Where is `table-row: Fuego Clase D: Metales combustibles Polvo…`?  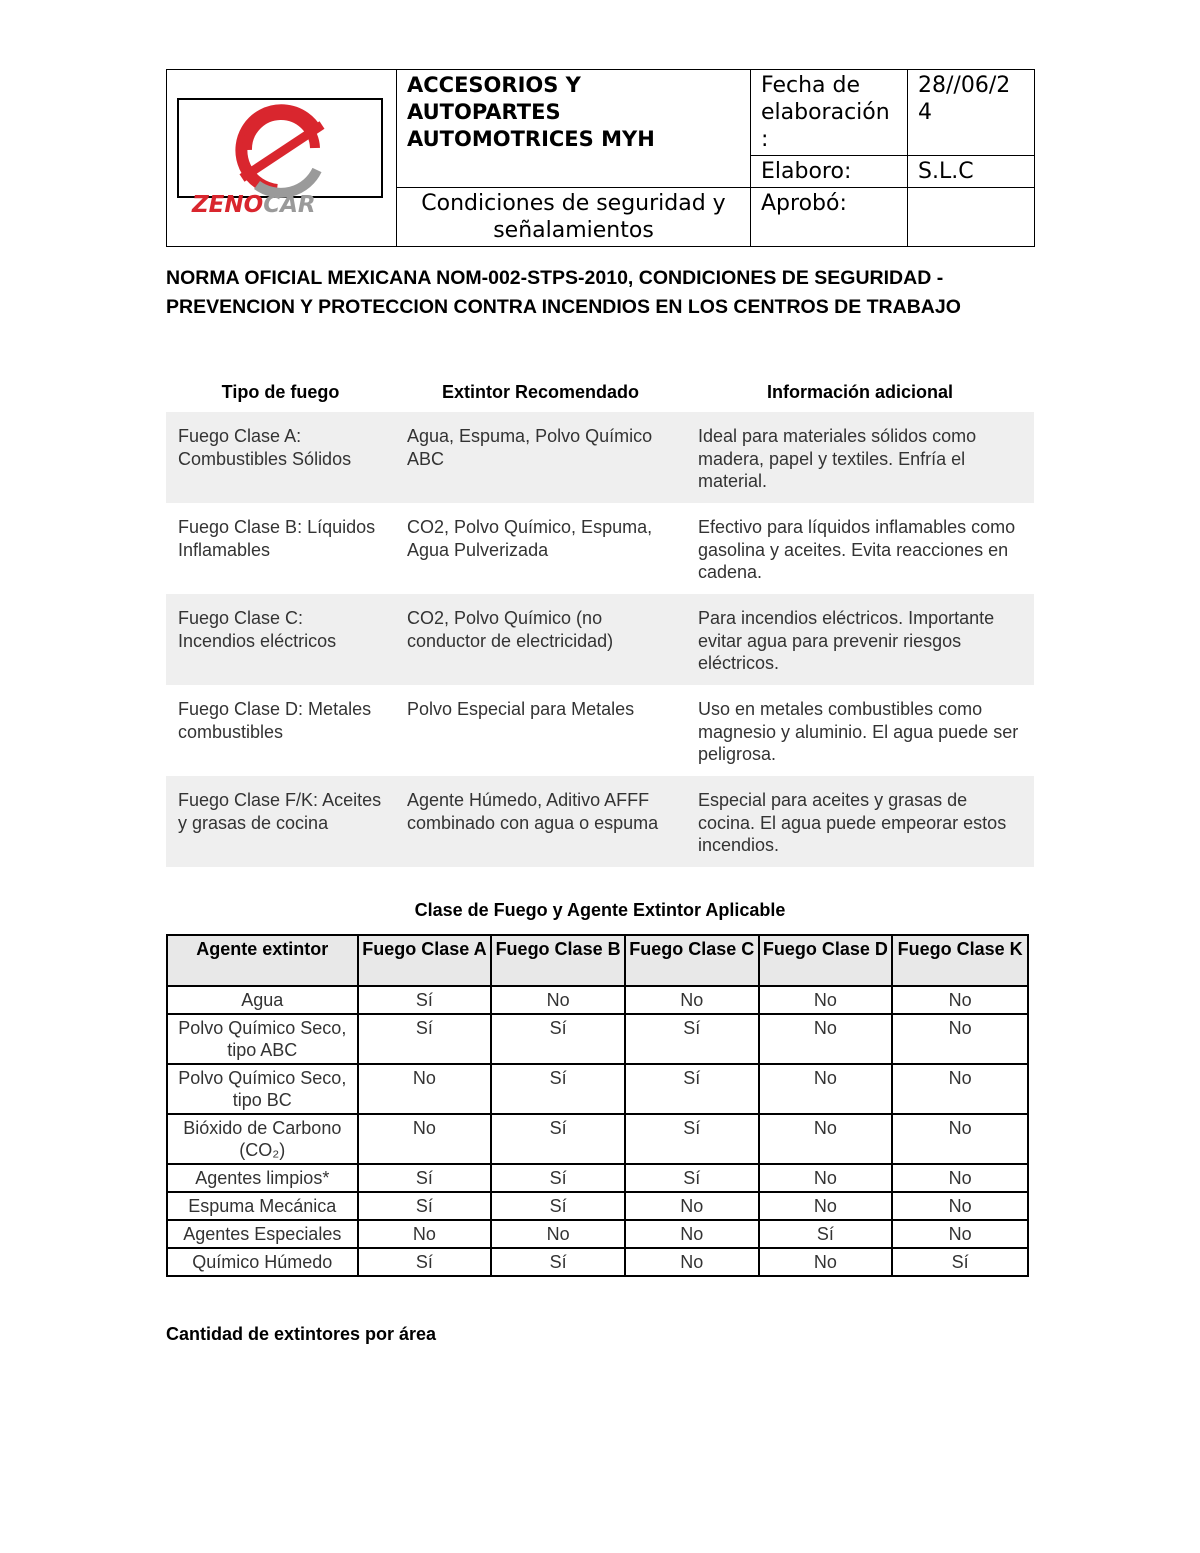
table-row: Fuego Clase D: Metales combustibles Polvo… is located at coordinates (600, 730).